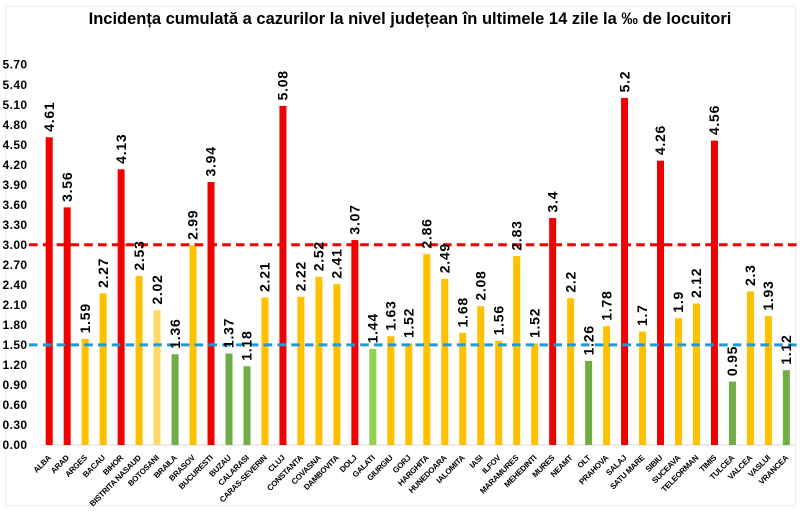 The height and width of the screenshot is (521, 800). I want to click on svg-text: 1.37, so click(229, 333).